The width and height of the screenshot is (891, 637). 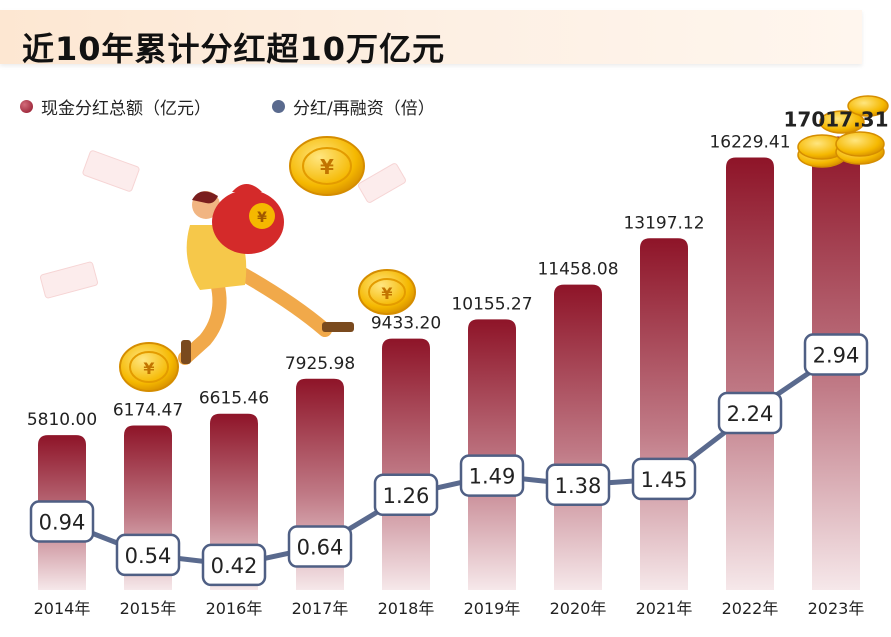 I want to click on bar-value-label: 11458.08, so click(x=577, y=270).